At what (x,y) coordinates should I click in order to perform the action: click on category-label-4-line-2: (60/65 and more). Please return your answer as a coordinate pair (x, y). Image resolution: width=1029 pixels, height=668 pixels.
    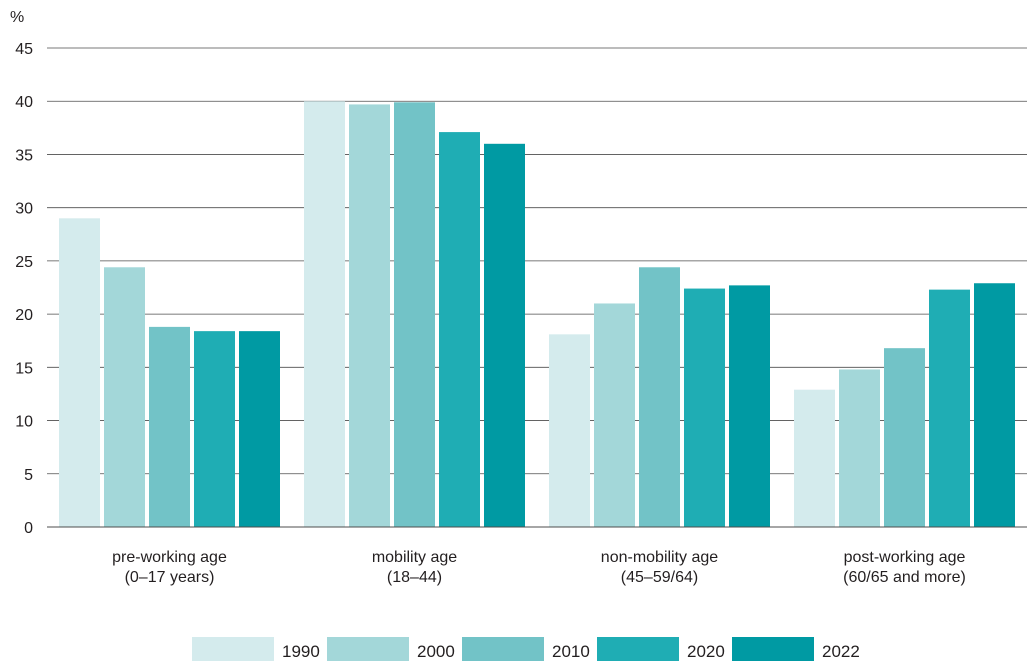
    Looking at the image, I should click on (904, 577).